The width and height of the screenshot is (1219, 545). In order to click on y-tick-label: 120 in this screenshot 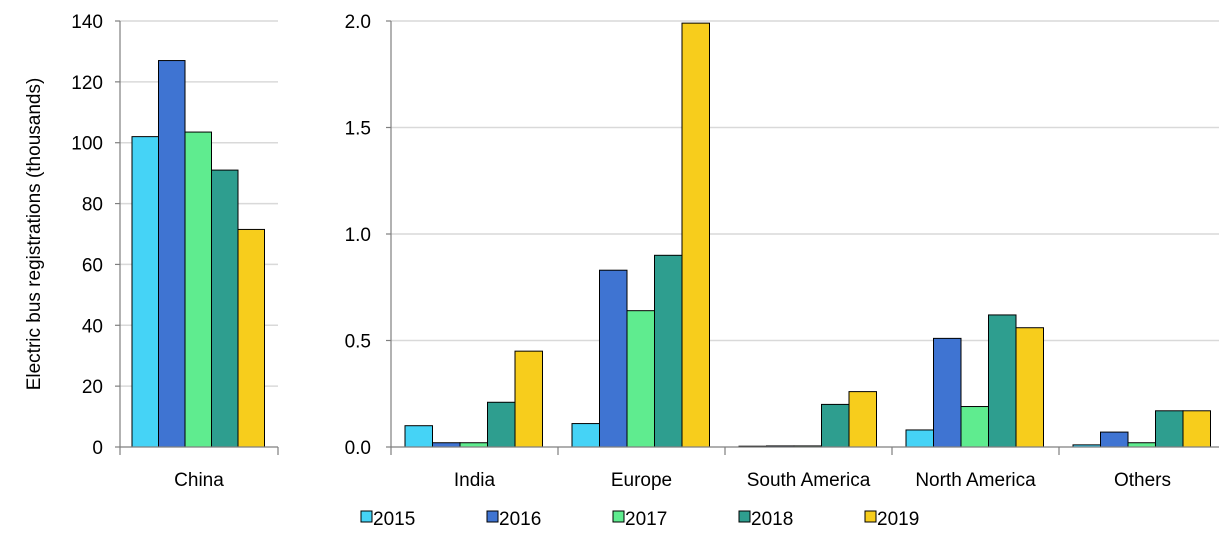, I will do `click(87, 83)`.